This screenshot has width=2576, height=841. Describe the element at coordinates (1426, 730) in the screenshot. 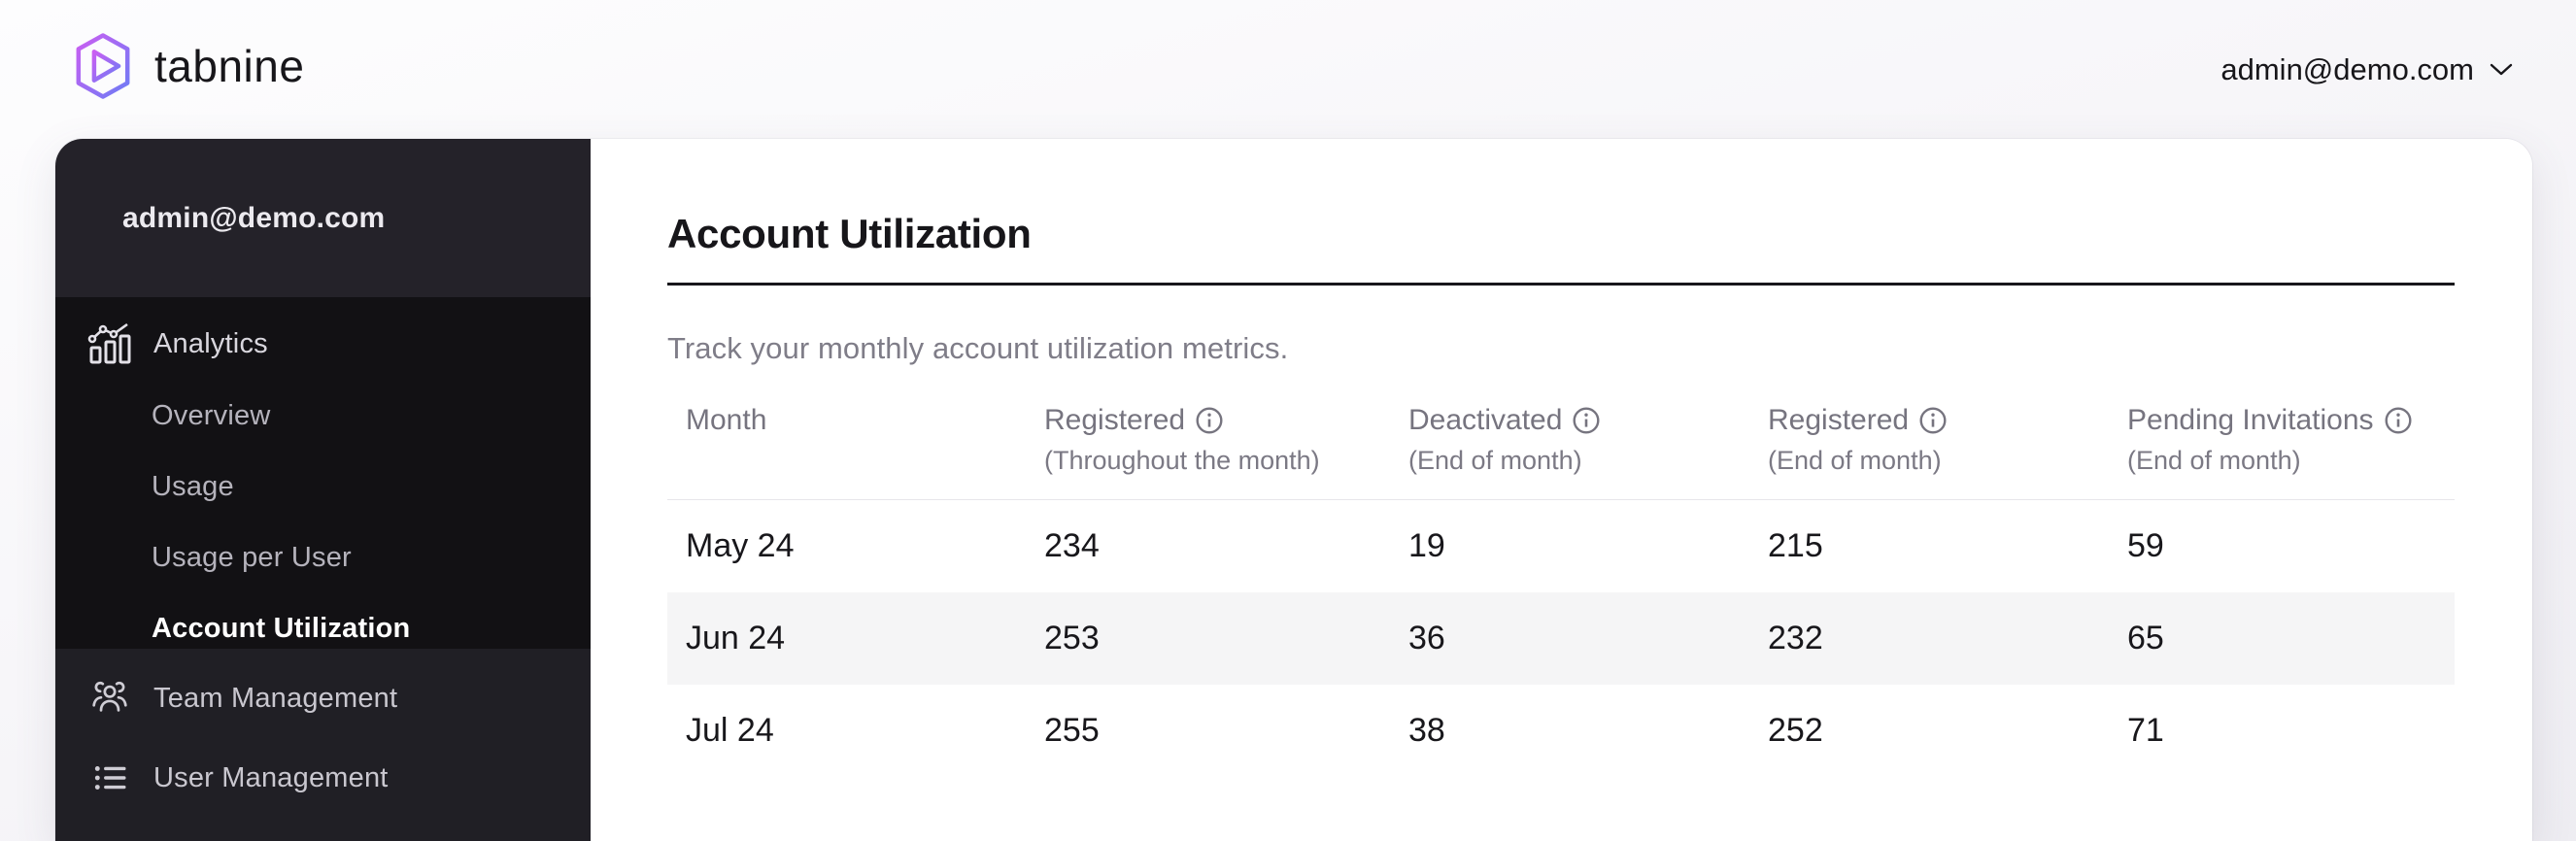

I see `table-cell: 38` at that location.